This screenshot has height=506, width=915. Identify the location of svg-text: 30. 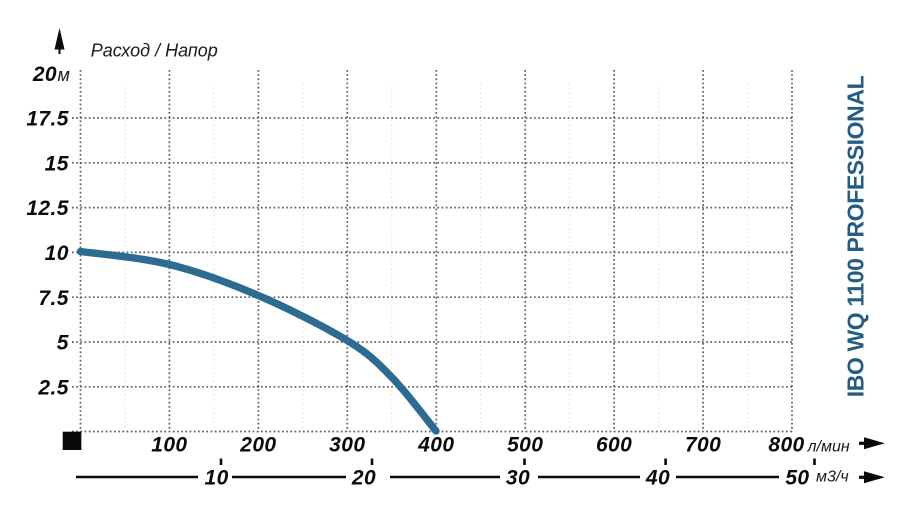
(518, 477).